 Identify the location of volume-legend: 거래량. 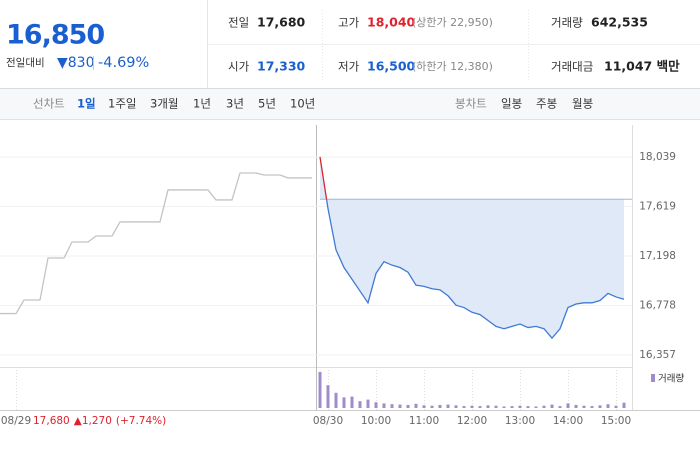
(671, 379).